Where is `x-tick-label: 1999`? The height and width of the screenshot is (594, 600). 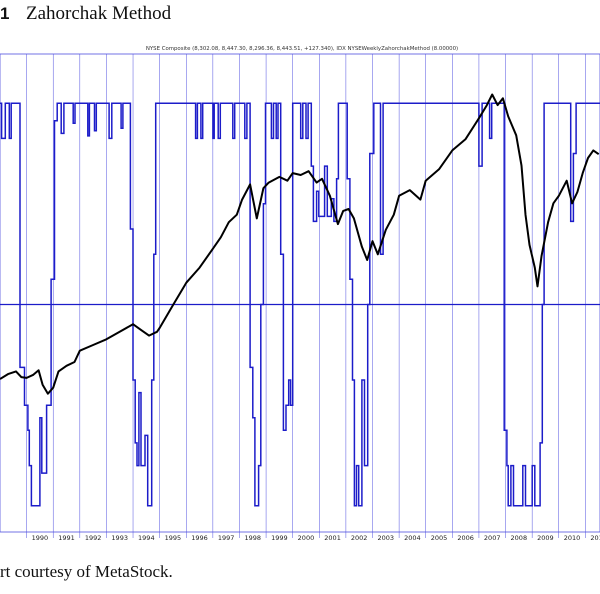 x-tick-label: 1999 is located at coordinates (279, 538).